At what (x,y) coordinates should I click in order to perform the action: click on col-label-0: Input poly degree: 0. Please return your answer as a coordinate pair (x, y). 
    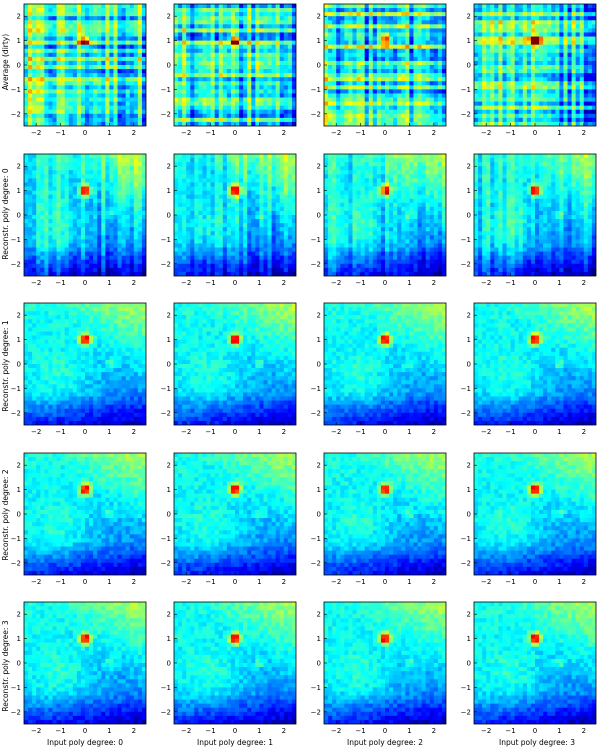
    Looking at the image, I should click on (85, 742).